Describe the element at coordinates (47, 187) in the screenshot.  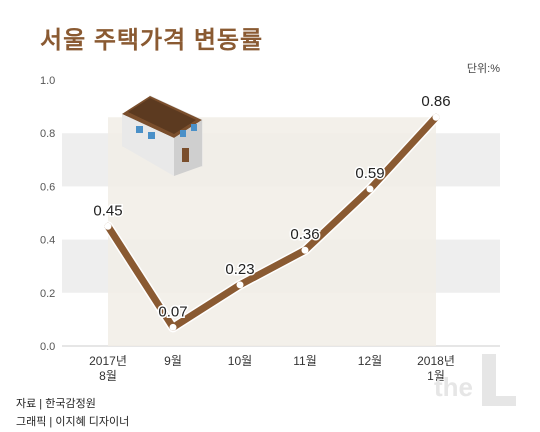
I see `y-tick-label: 0.6` at that location.